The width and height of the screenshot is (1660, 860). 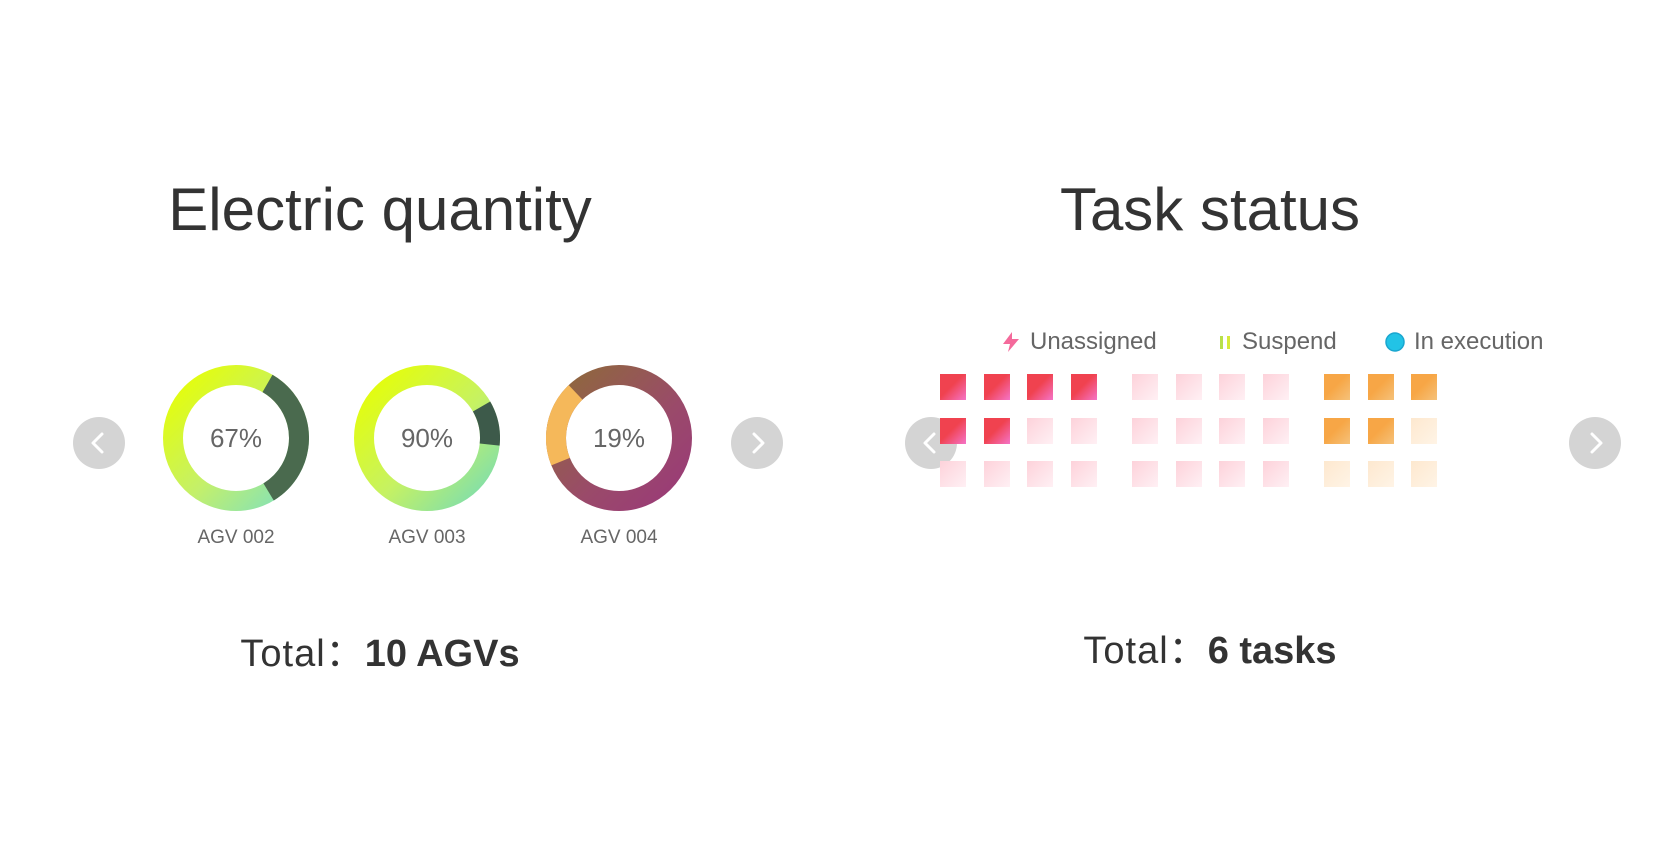 I want to click on total-value: 10 AGVs, so click(x=442, y=654).